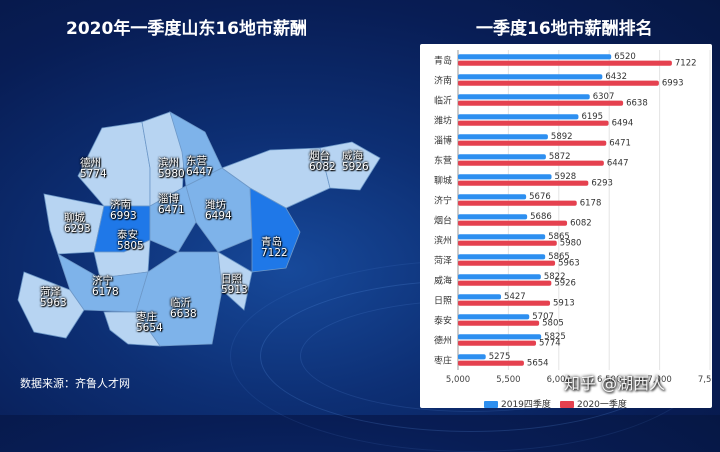 The width and height of the screenshot is (720, 452). I want to click on data-label: 6494, so click(623, 123).